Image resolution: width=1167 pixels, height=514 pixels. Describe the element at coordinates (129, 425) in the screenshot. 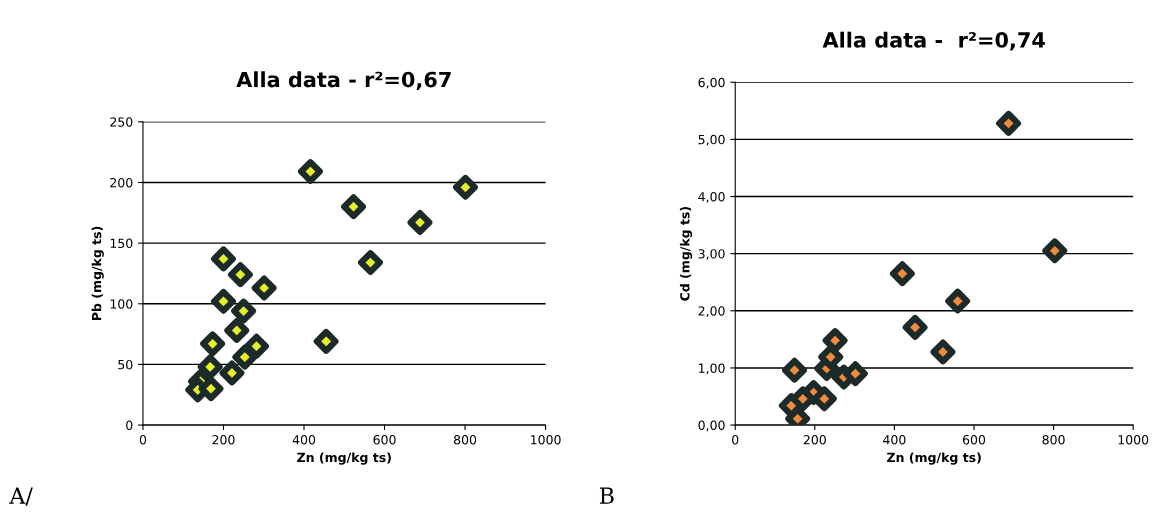

I see `y-tick-label: 0` at that location.